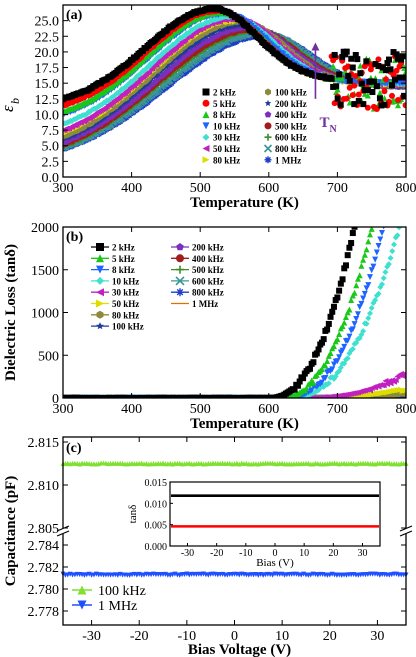 The width and height of the screenshot is (416, 657). Describe the element at coordinates (291, 149) in the screenshot. I see `legend-label: 800 kHz` at that location.